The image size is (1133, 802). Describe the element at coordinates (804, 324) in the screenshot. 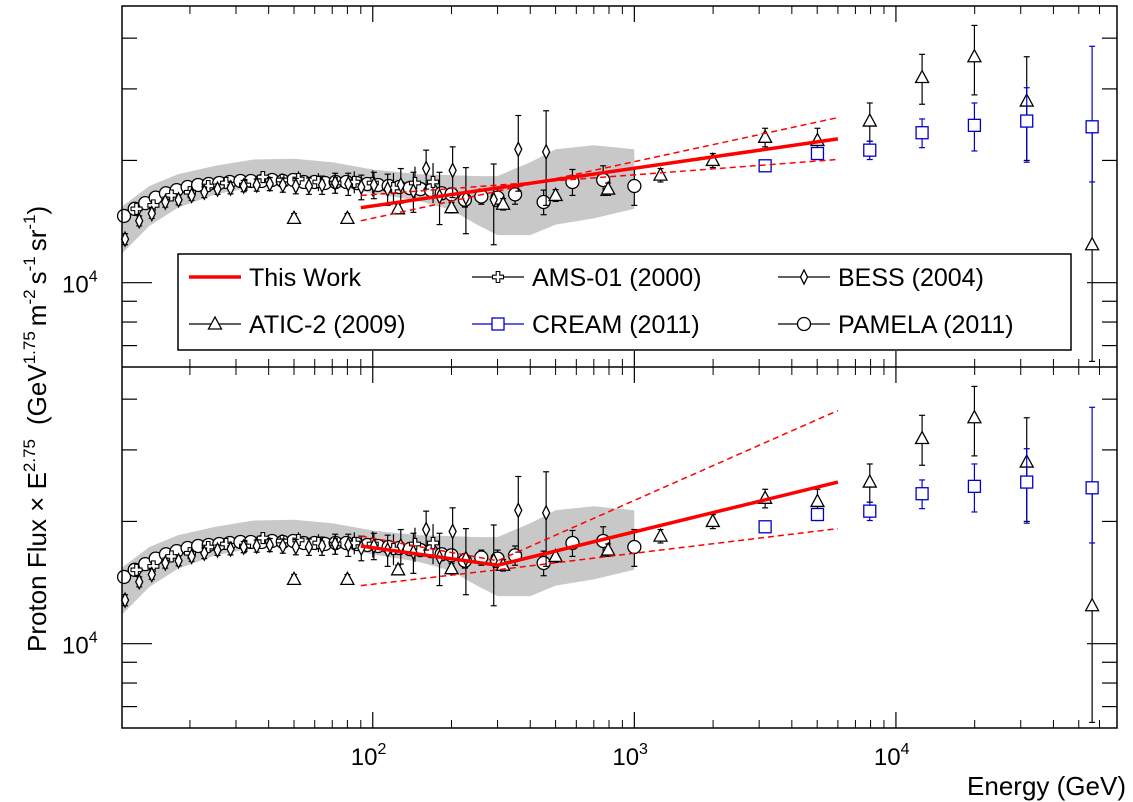

I see `legend-marker-circle` at that location.